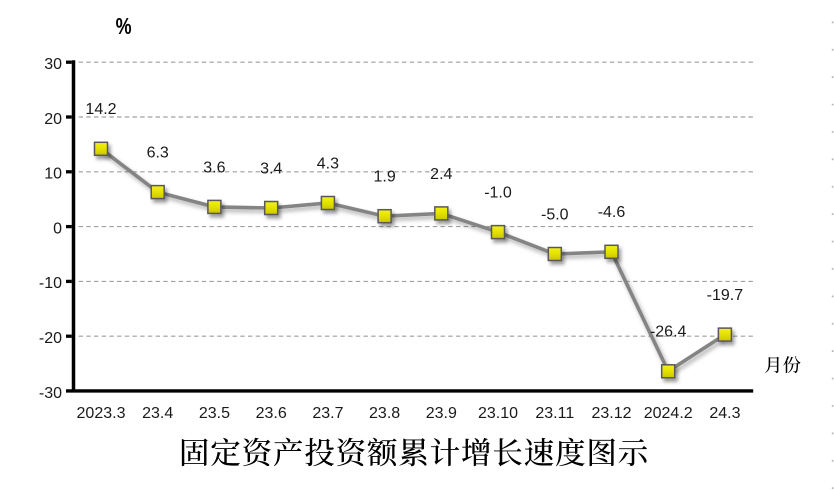  What do you see at coordinates (498, 193) in the screenshot?
I see `svg-text: -1.0` at bounding box center [498, 193].